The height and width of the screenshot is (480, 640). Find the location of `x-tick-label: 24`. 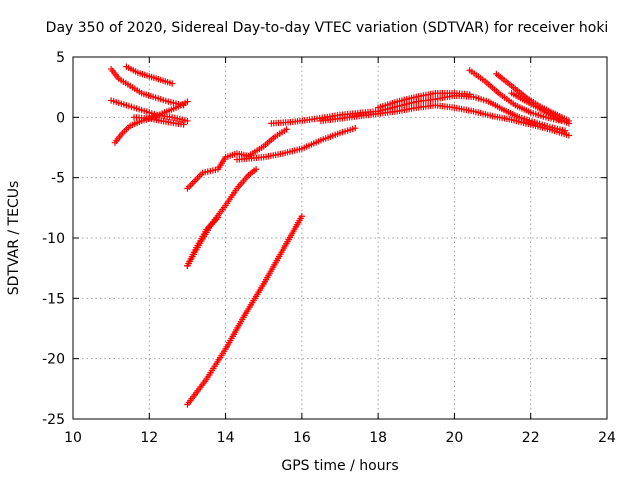

x-tick-label: 24 is located at coordinates (607, 438).